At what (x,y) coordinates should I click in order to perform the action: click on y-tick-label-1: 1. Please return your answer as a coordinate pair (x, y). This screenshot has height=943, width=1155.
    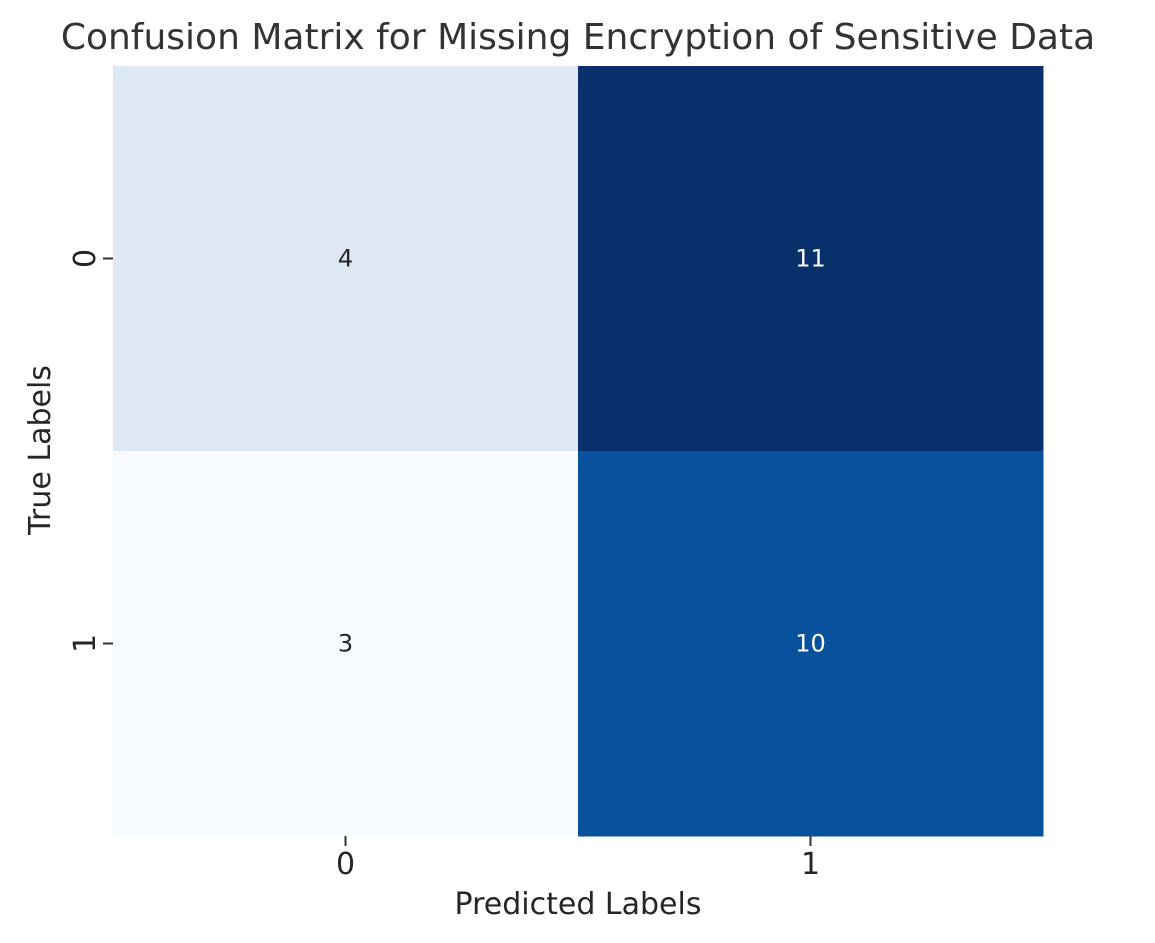
    Looking at the image, I should click on (85, 643).